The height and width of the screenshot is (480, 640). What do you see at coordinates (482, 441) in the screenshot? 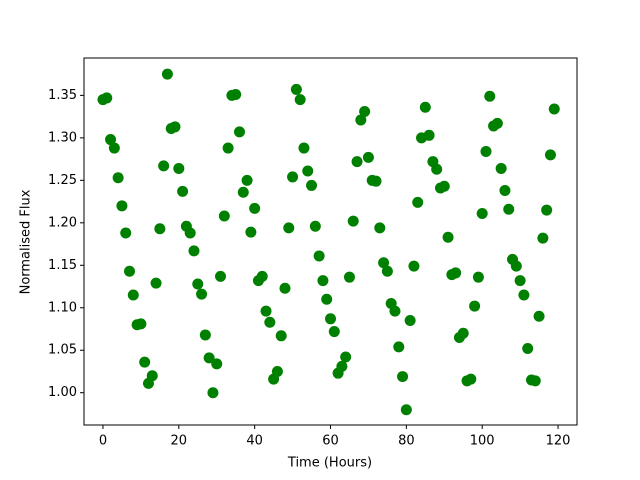
I see `x-tick-label: 100` at bounding box center [482, 441].